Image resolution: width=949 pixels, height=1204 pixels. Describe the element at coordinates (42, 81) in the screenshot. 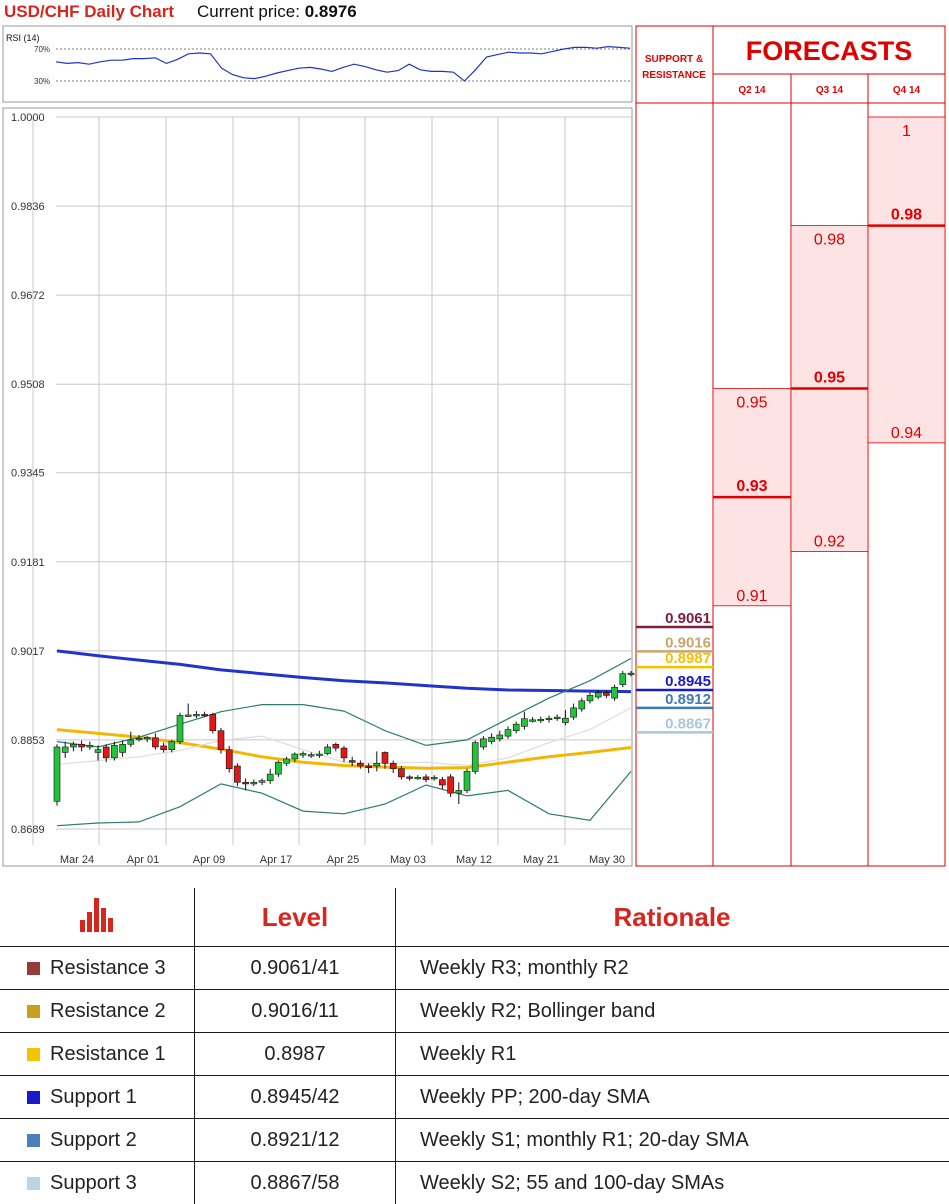

I see `rsi-level-30: 30%` at that location.